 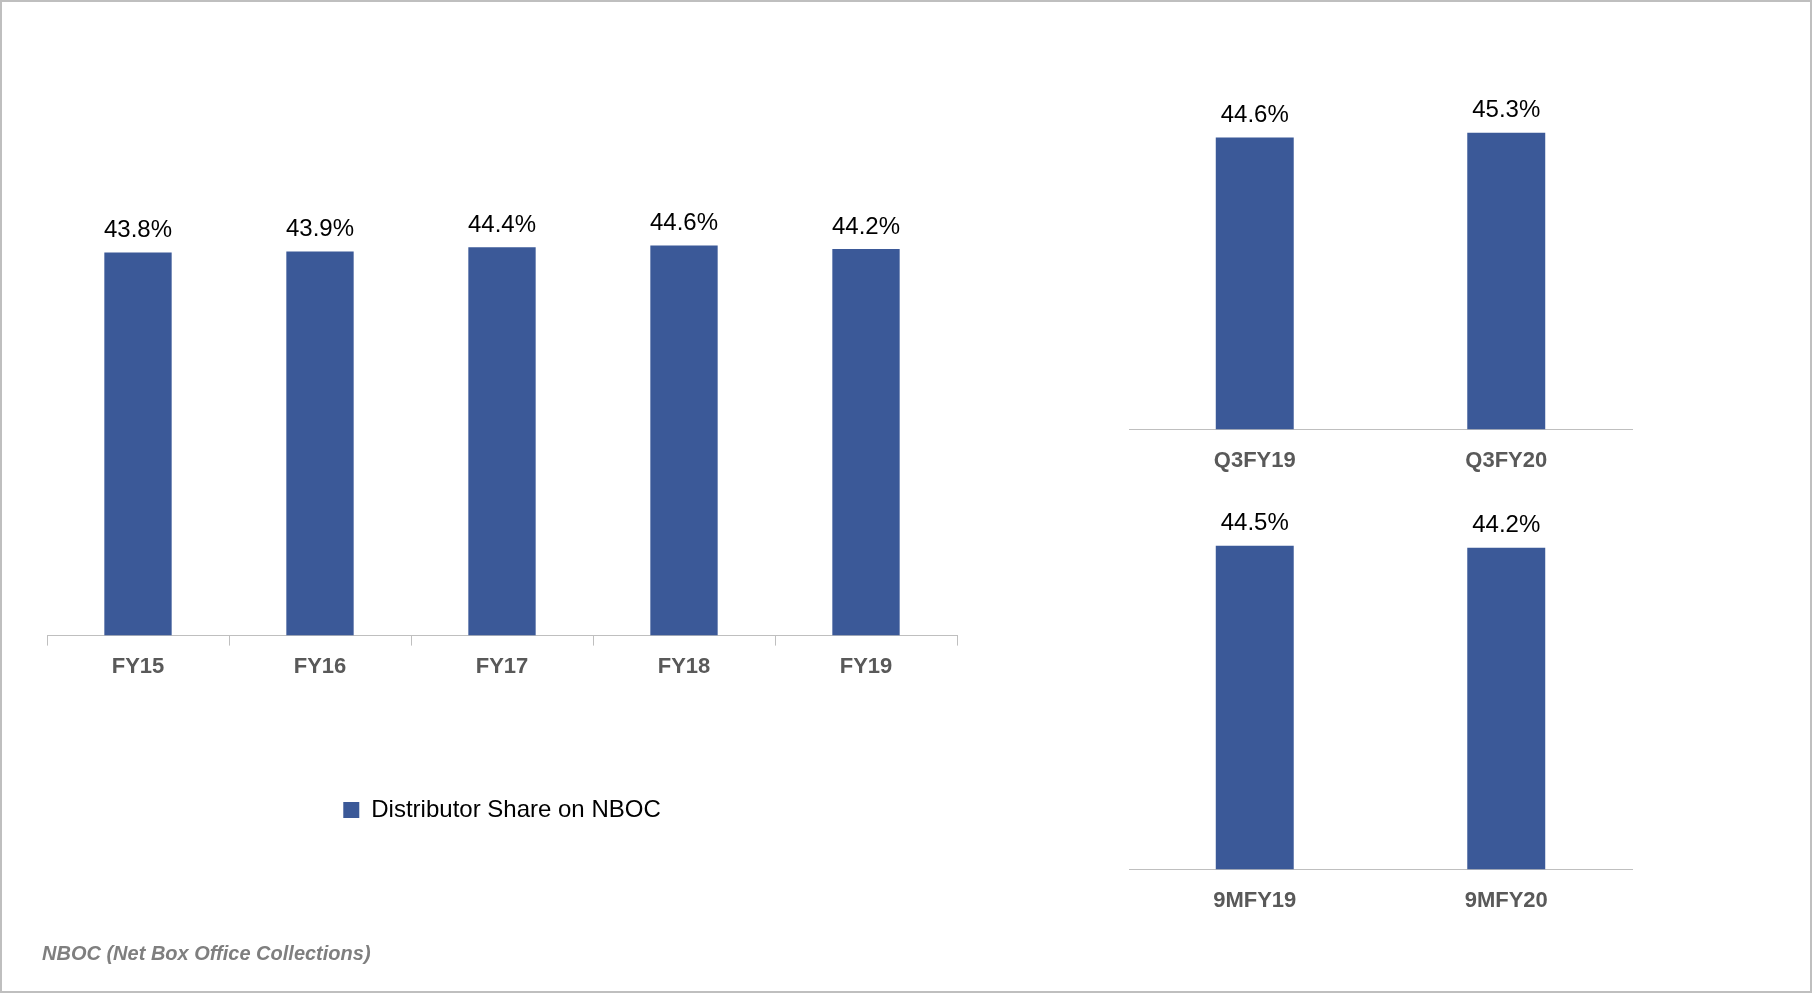 What do you see at coordinates (502, 223) in the screenshot?
I see `data-label: 44.4%` at bounding box center [502, 223].